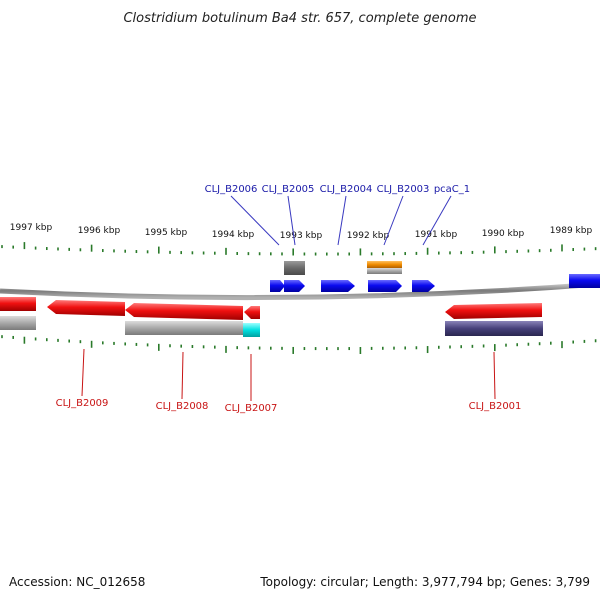  What do you see at coordinates (384, 264) in the screenshot?
I see `orange-feature` at bounding box center [384, 264].